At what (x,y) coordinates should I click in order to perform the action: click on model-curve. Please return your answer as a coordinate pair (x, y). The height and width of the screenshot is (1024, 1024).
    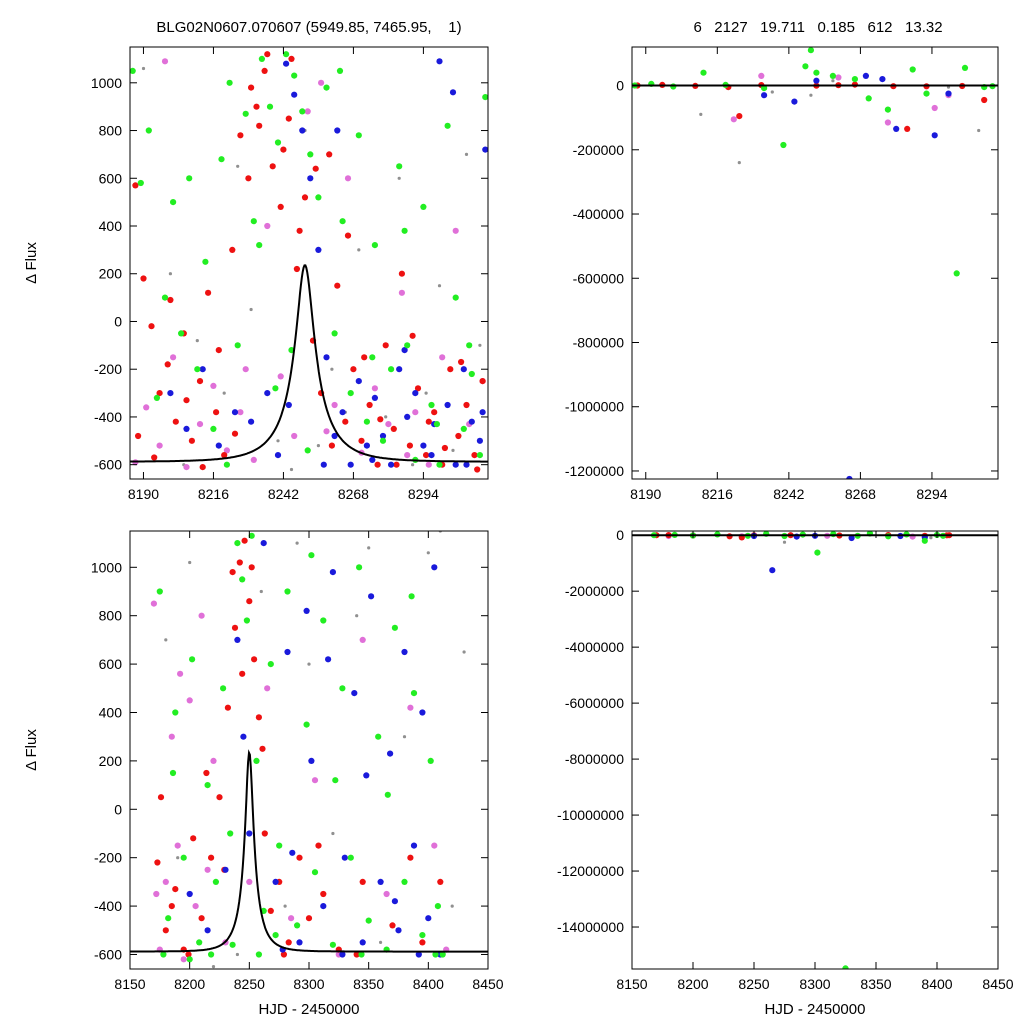
    Looking at the image, I should click on (309, 851).